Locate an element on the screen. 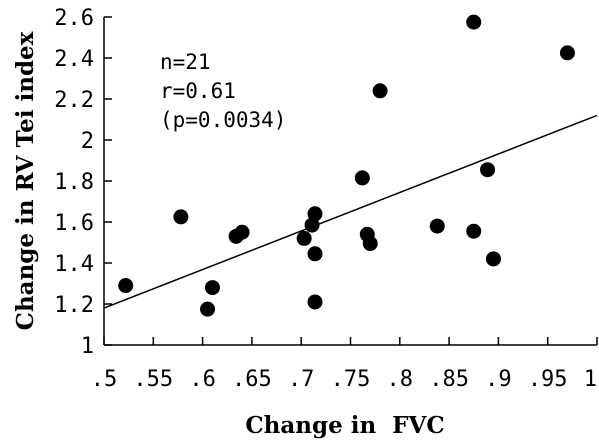 The width and height of the screenshot is (599, 444). annotation-n: n=21 is located at coordinates (185, 62).